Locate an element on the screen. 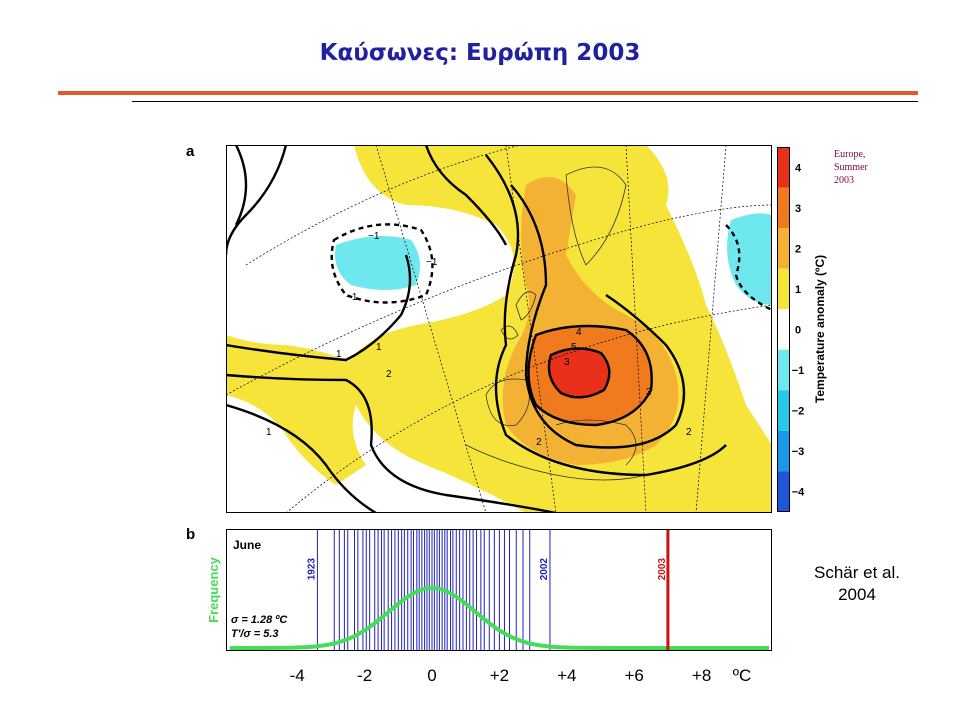 Image resolution: width=960 pixels, height=720 pixels. citation-line: 2004 is located at coordinates (857, 594).